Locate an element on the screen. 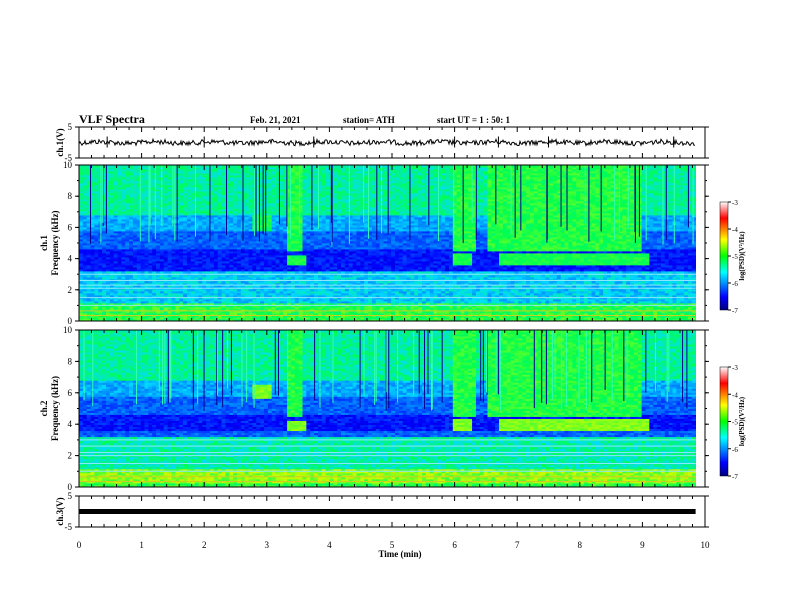 The width and height of the screenshot is (792, 612). station-label: station= ATH is located at coordinates (369, 120).